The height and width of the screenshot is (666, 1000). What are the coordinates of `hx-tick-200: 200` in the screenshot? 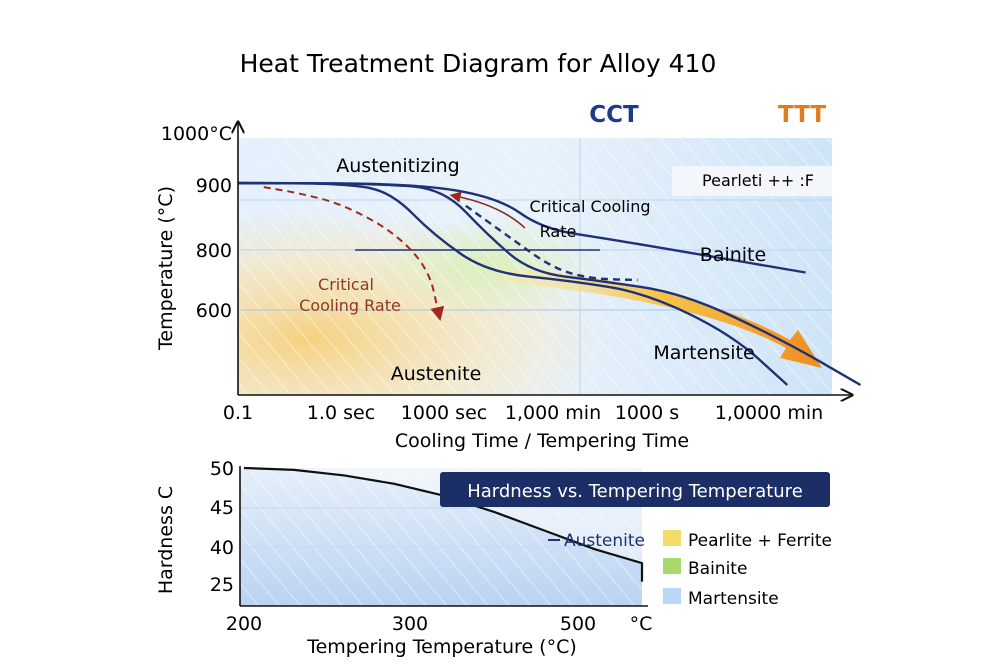 It's located at (244, 624).